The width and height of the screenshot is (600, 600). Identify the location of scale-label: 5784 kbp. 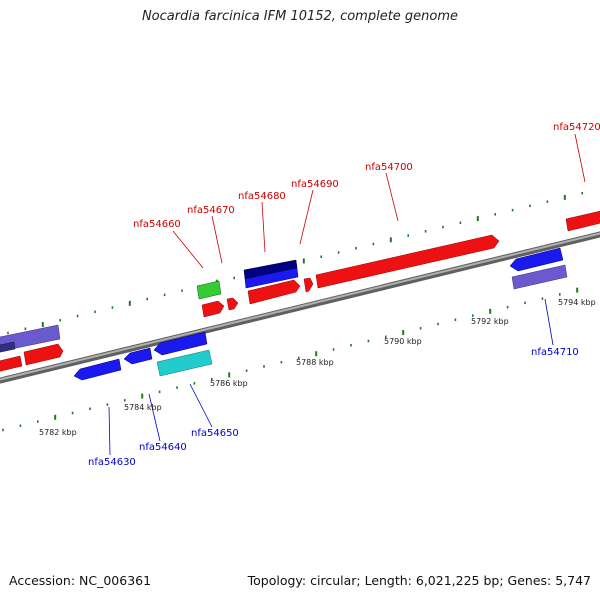
(143, 407).